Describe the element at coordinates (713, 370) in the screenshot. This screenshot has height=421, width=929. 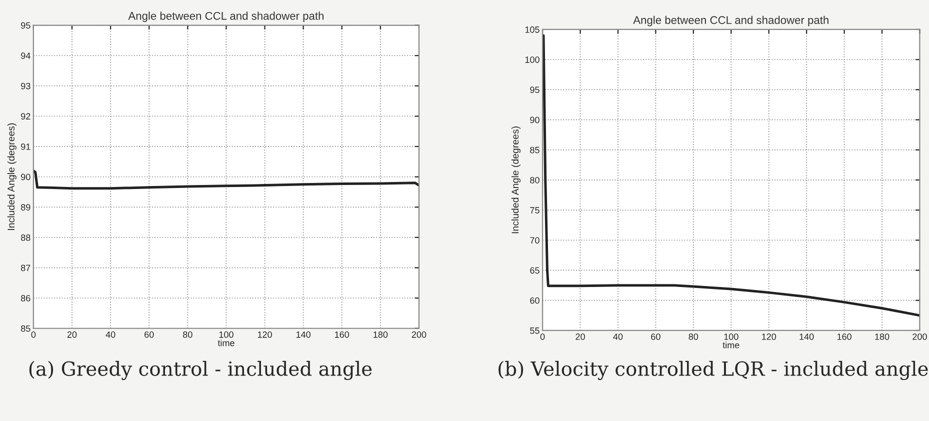
I see `text: (b) Velocity controlled LQR - included angle` at that location.